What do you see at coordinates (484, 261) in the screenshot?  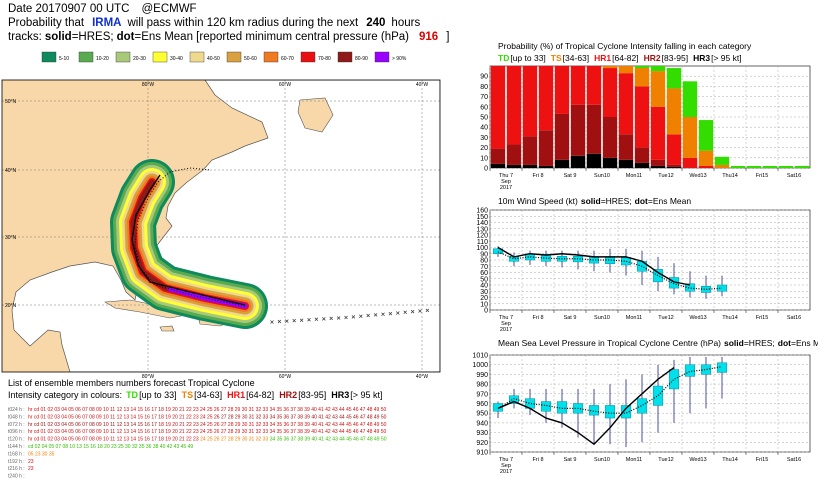 I see `y-tick-label: 80` at bounding box center [484, 261].